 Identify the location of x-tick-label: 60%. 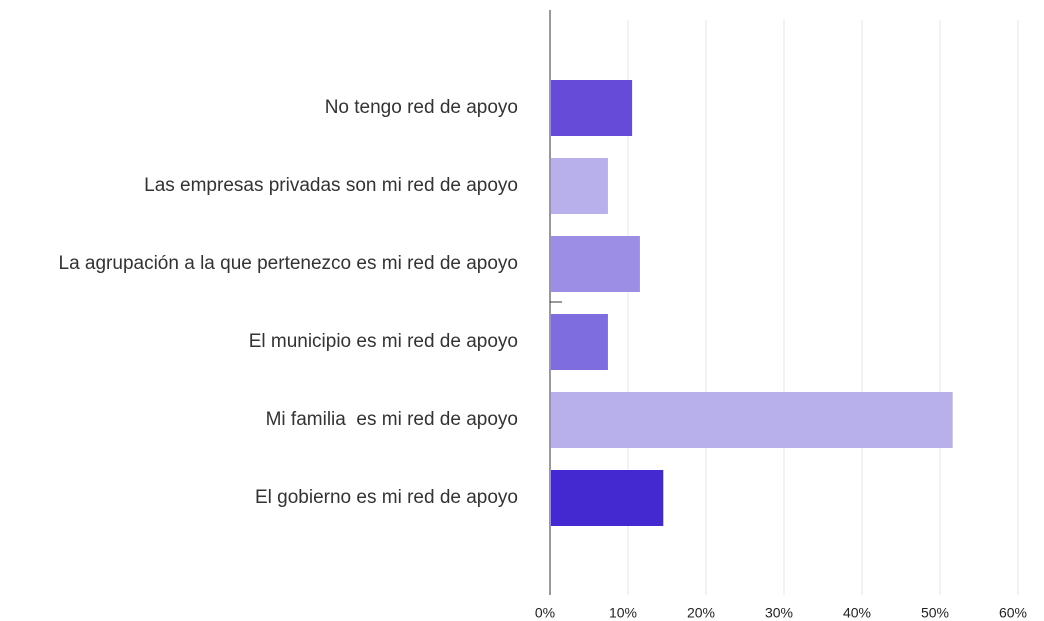
(1013, 613).